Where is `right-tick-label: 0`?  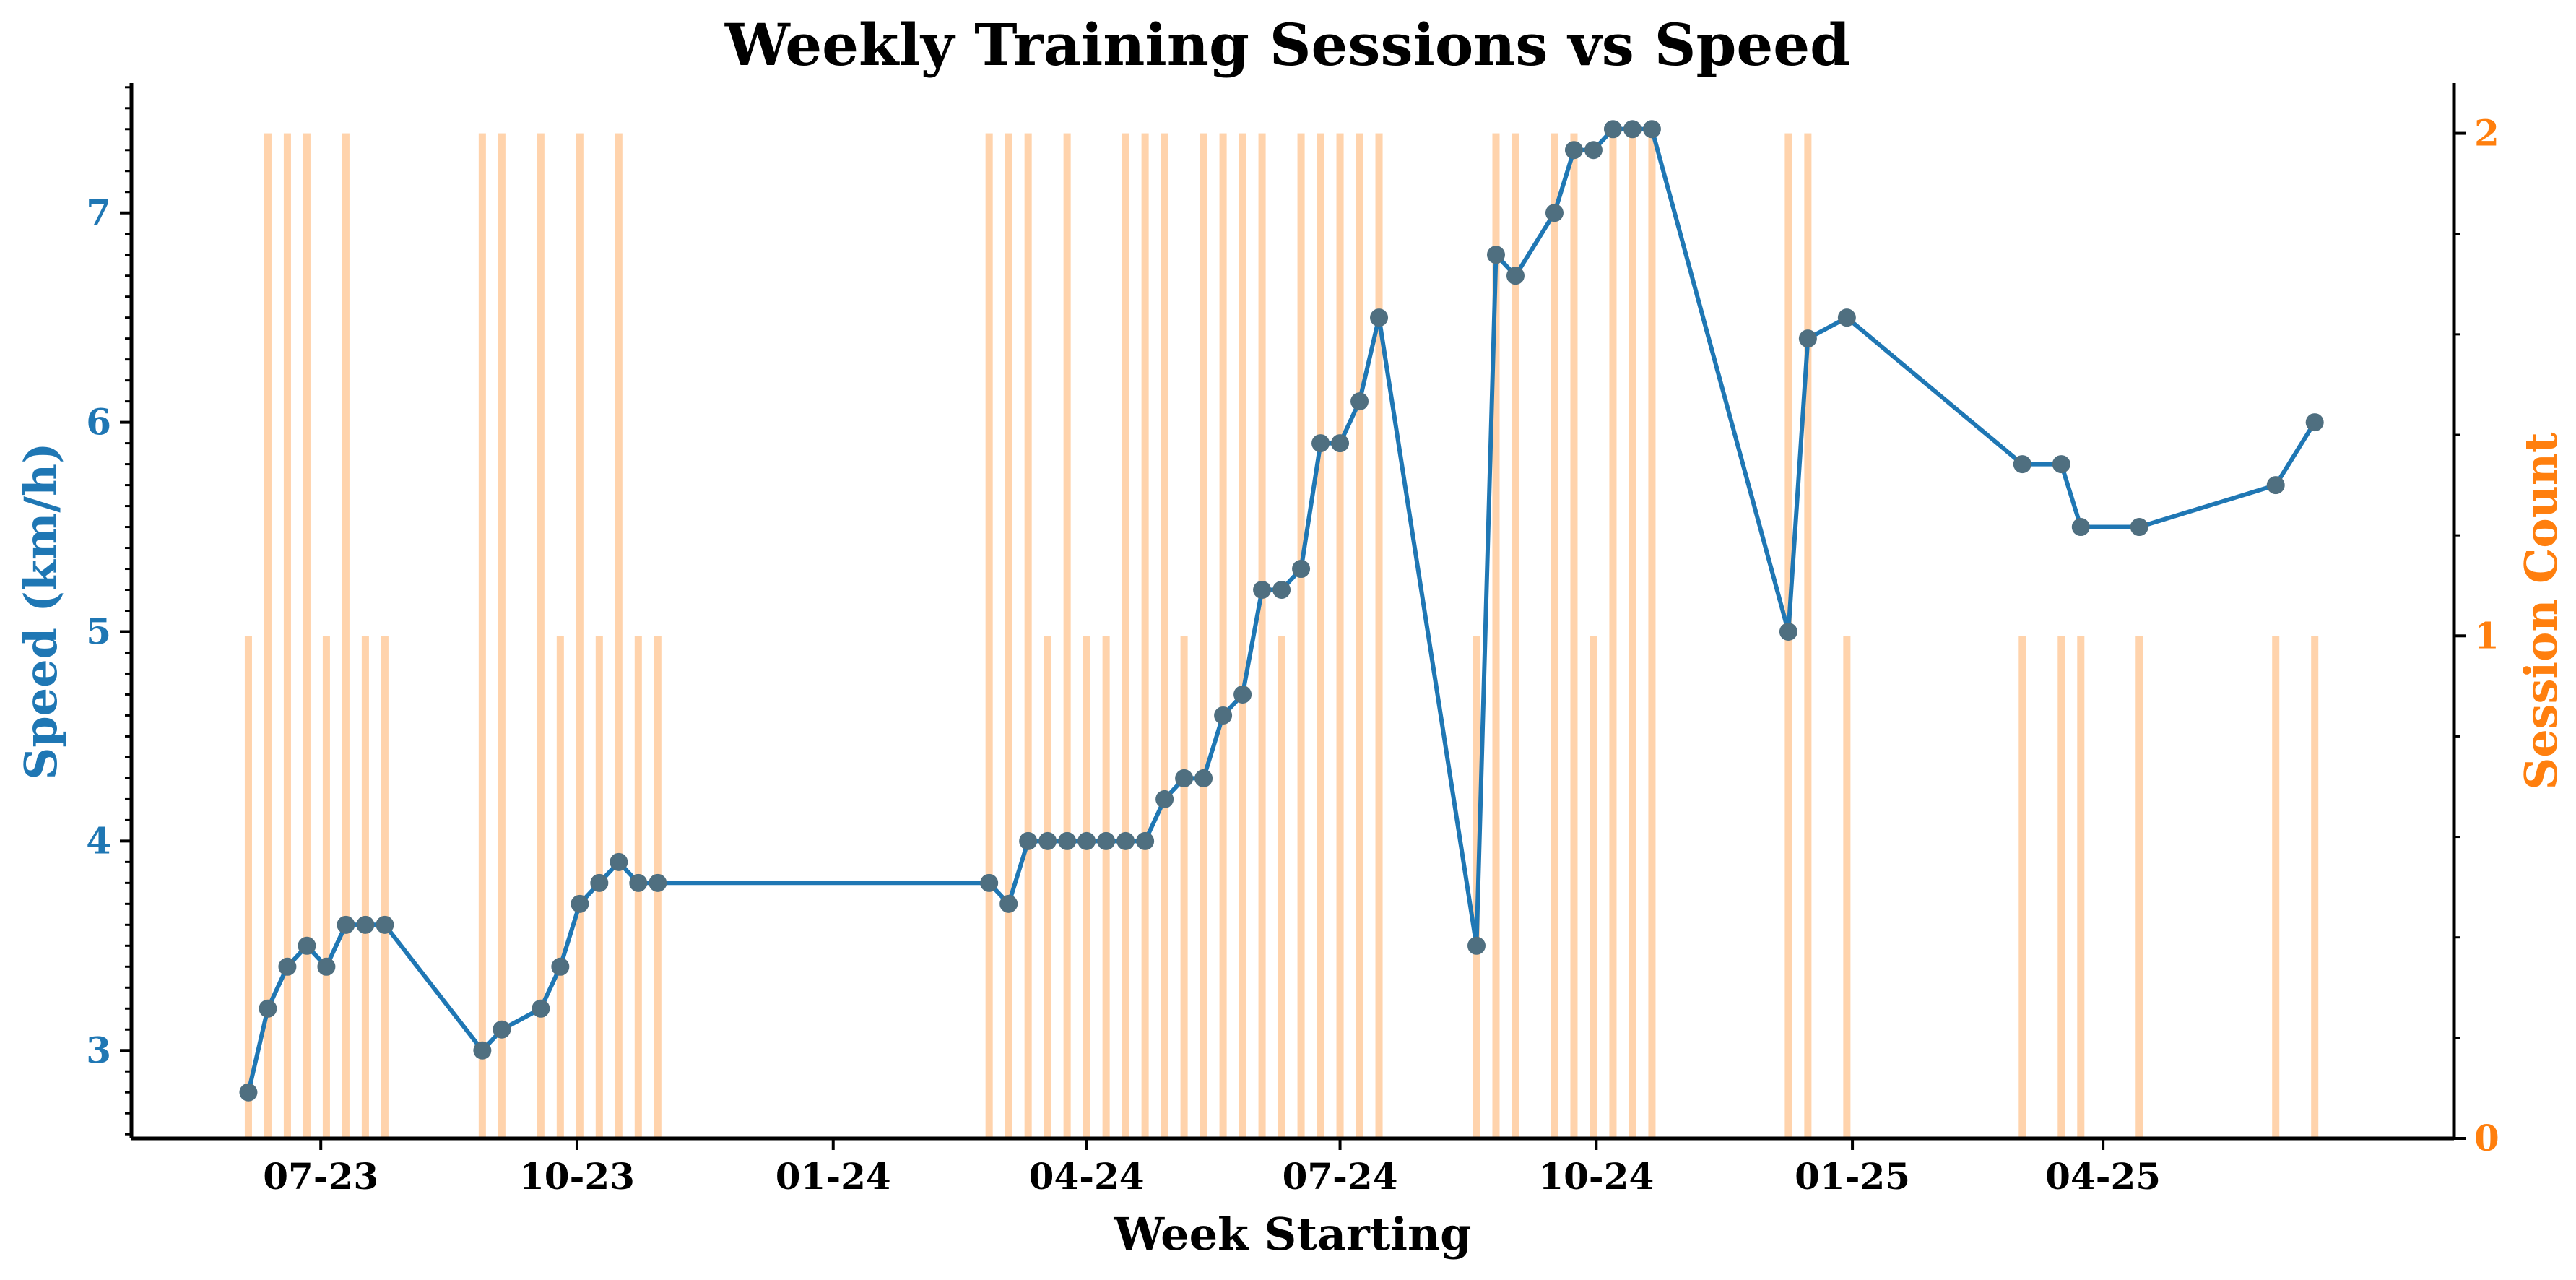
right-tick-label: 0 is located at coordinates (2486, 1138).